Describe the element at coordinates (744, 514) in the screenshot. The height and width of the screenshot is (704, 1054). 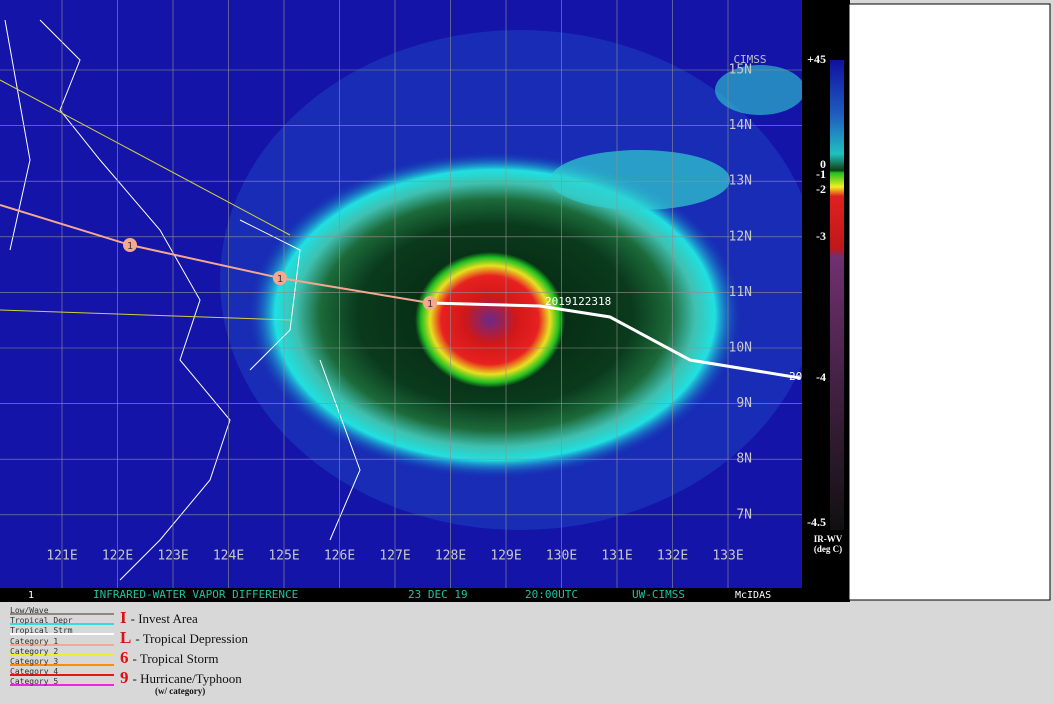
I see `lat-label: 7N` at that location.